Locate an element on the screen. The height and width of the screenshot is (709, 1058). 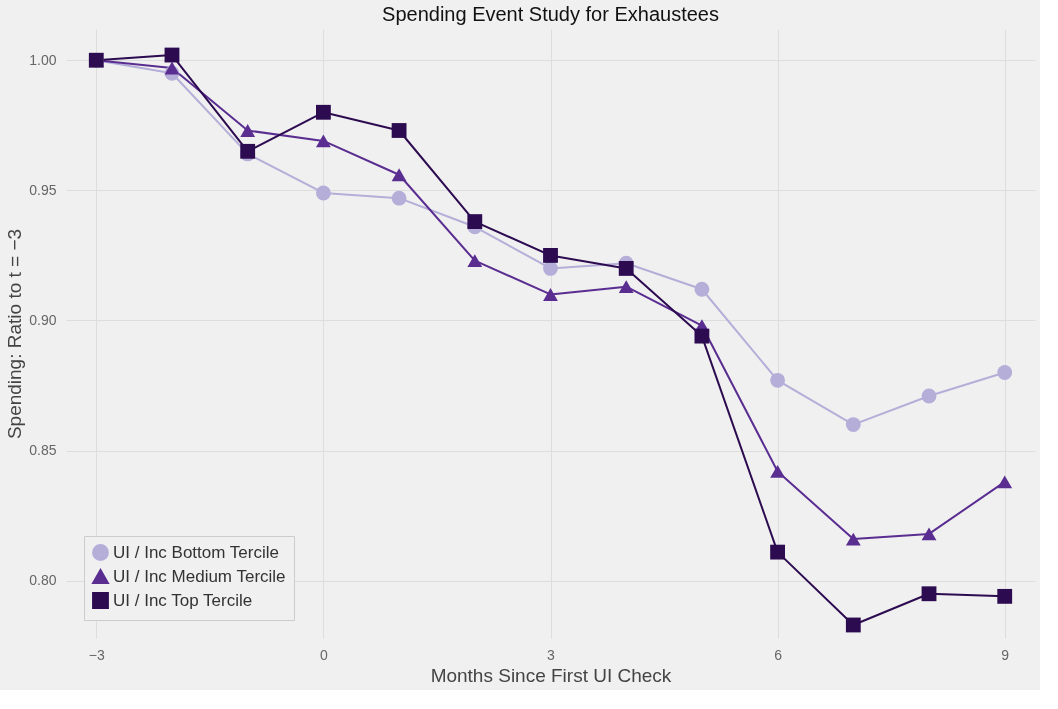
y-tick-label: 0.95 is located at coordinates (43, 189).